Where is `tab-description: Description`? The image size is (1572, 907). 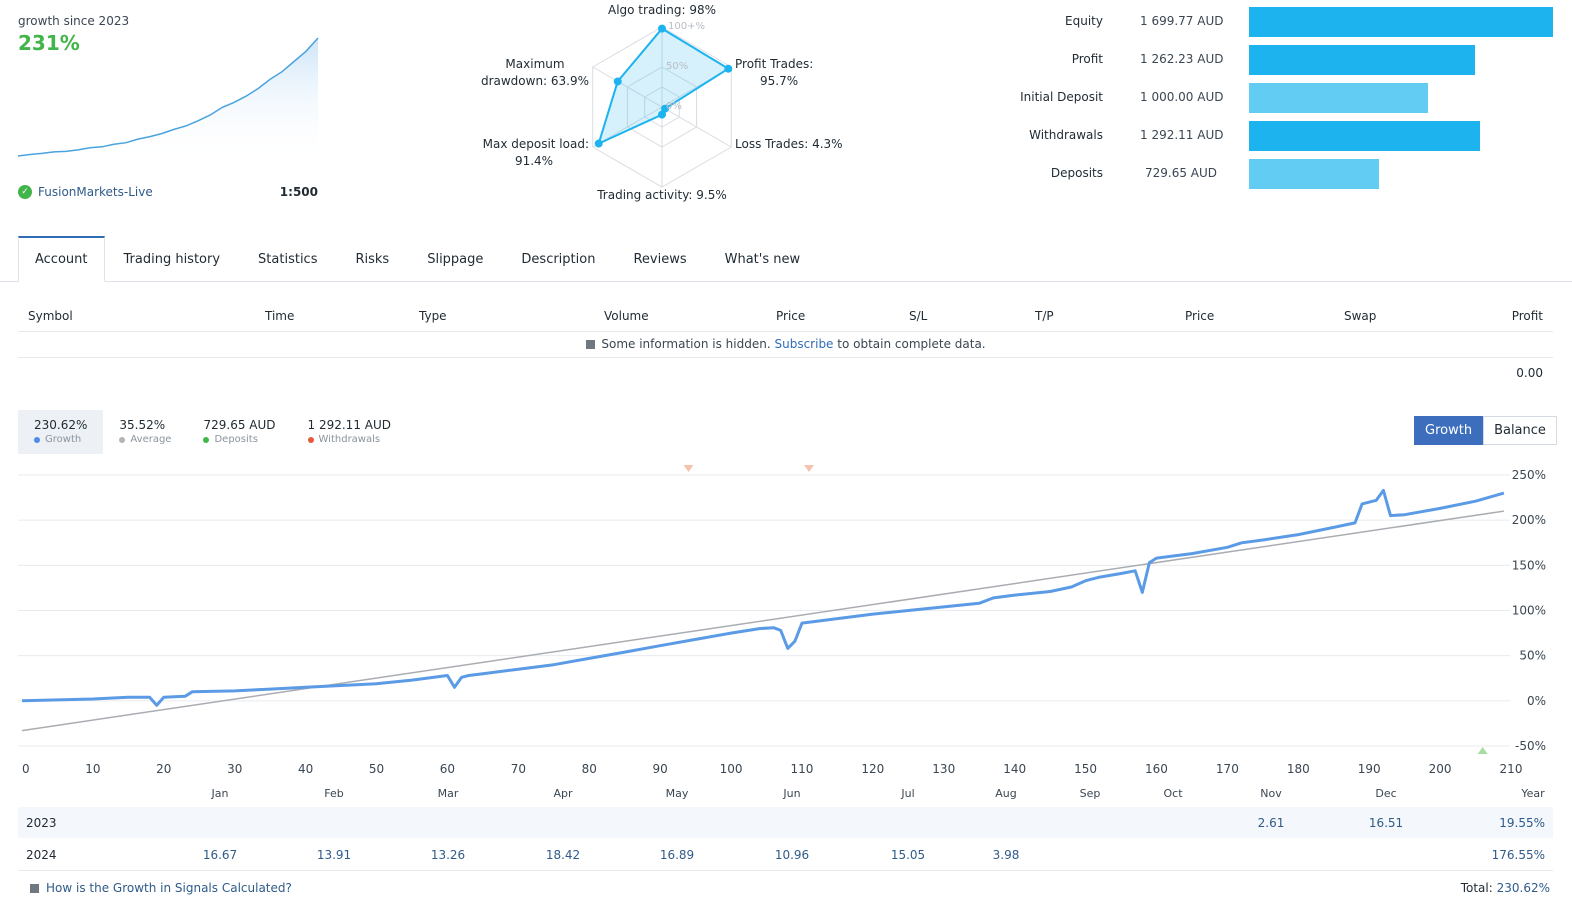 tab-description: Description is located at coordinates (558, 259).